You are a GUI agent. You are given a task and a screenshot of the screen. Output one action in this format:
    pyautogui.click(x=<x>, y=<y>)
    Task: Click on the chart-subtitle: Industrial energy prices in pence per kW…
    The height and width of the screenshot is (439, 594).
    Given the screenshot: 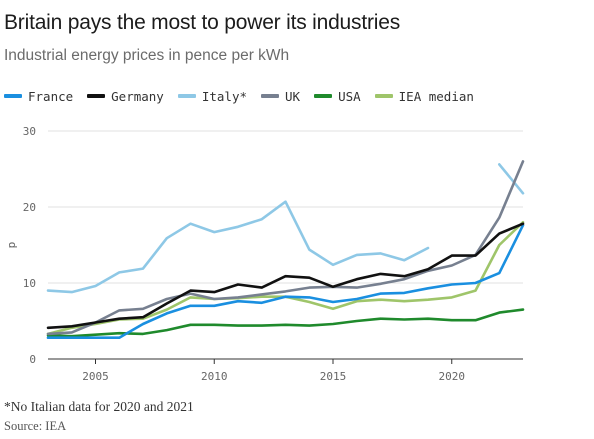 What is the action you would take?
    pyautogui.click(x=147, y=55)
    